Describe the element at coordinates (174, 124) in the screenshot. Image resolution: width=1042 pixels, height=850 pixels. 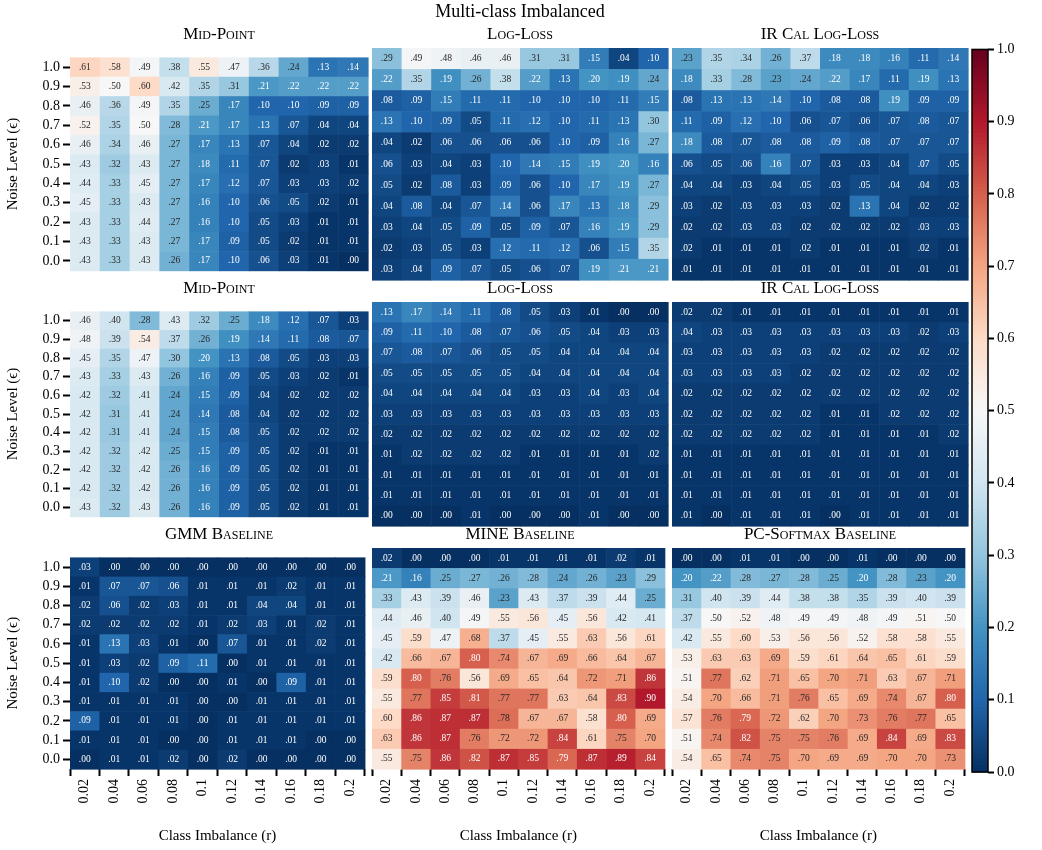
I see `data-label: .28` at that location.